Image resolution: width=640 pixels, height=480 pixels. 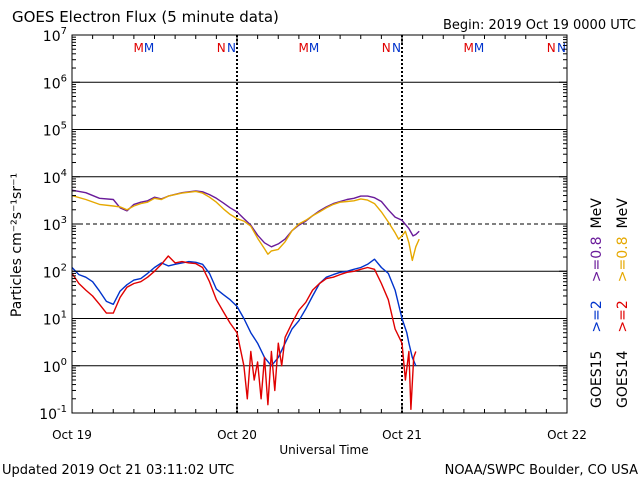 I want to click on y-tick-label: 10⁰, so click(x=55, y=366).